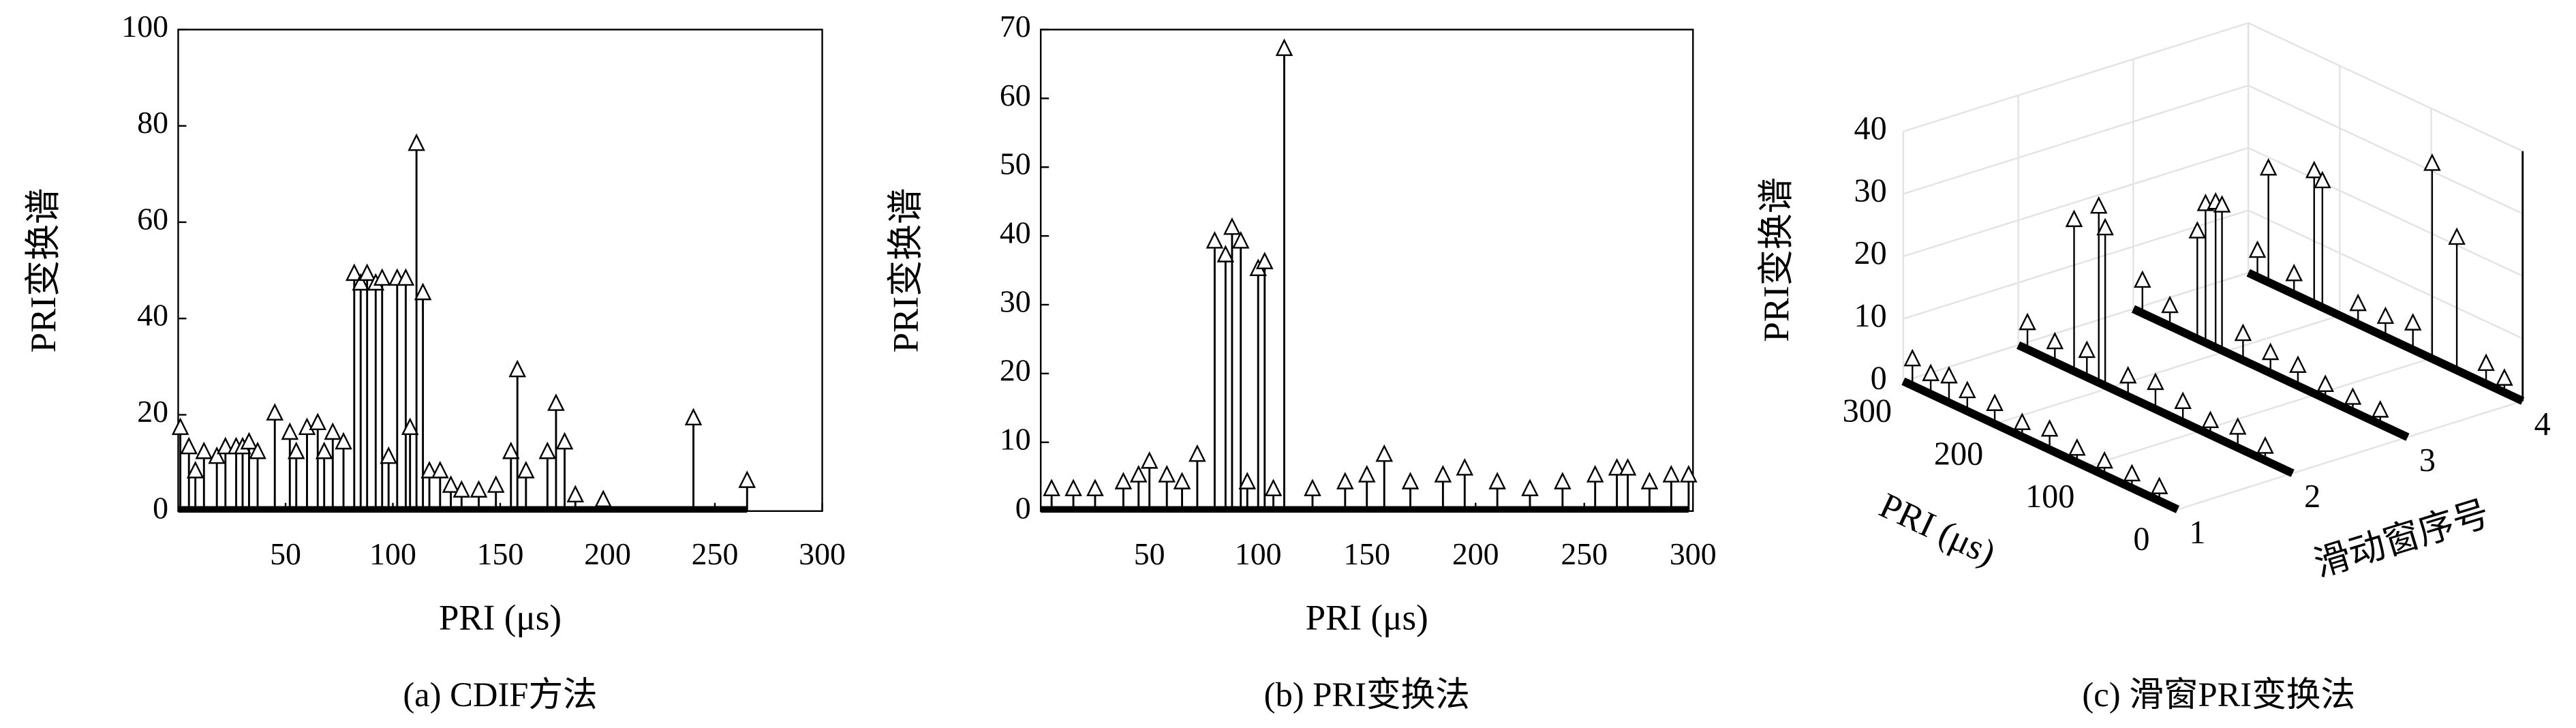  What do you see at coordinates (1871, 191) in the screenshot?
I see `z-tick-label: 30` at bounding box center [1871, 191].